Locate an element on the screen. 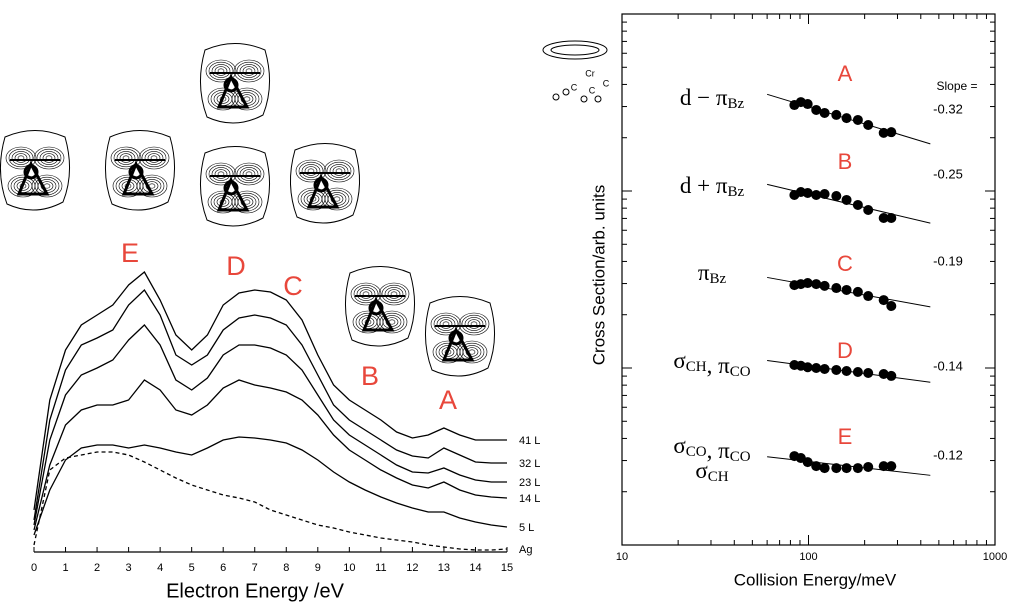 The image size is (1010, 606). peak-label: D is located at coordinates (236, 266).